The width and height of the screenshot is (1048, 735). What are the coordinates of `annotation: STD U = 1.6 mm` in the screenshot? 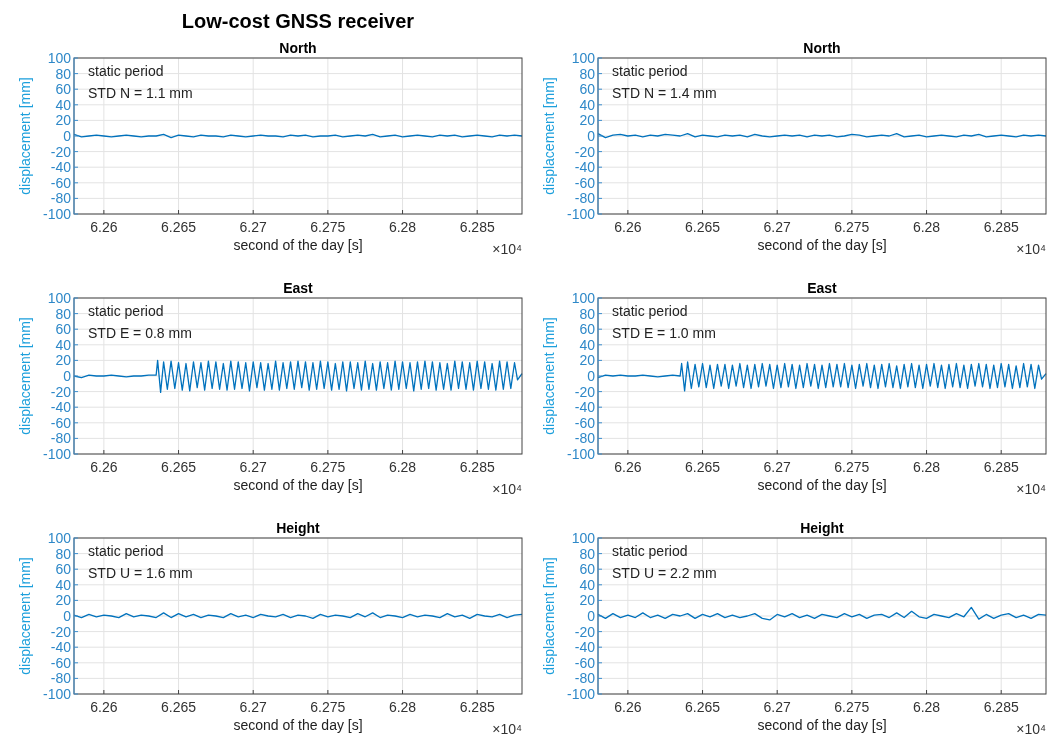 It's located at (140, 573).